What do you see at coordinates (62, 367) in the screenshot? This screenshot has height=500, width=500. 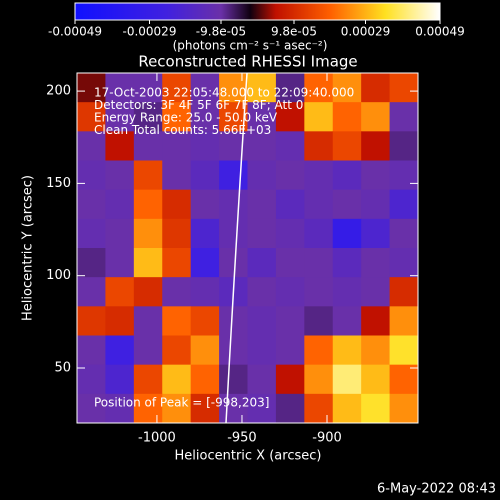 I see `y-tick-label: 50` at bounding box center [62, 367].